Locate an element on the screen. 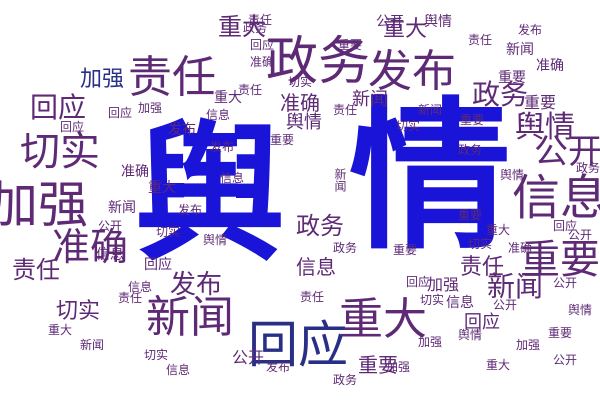 The width and height of the screenshot is (600, 400). word-cloud-word: 舆 is located at coordinates (210, 195).